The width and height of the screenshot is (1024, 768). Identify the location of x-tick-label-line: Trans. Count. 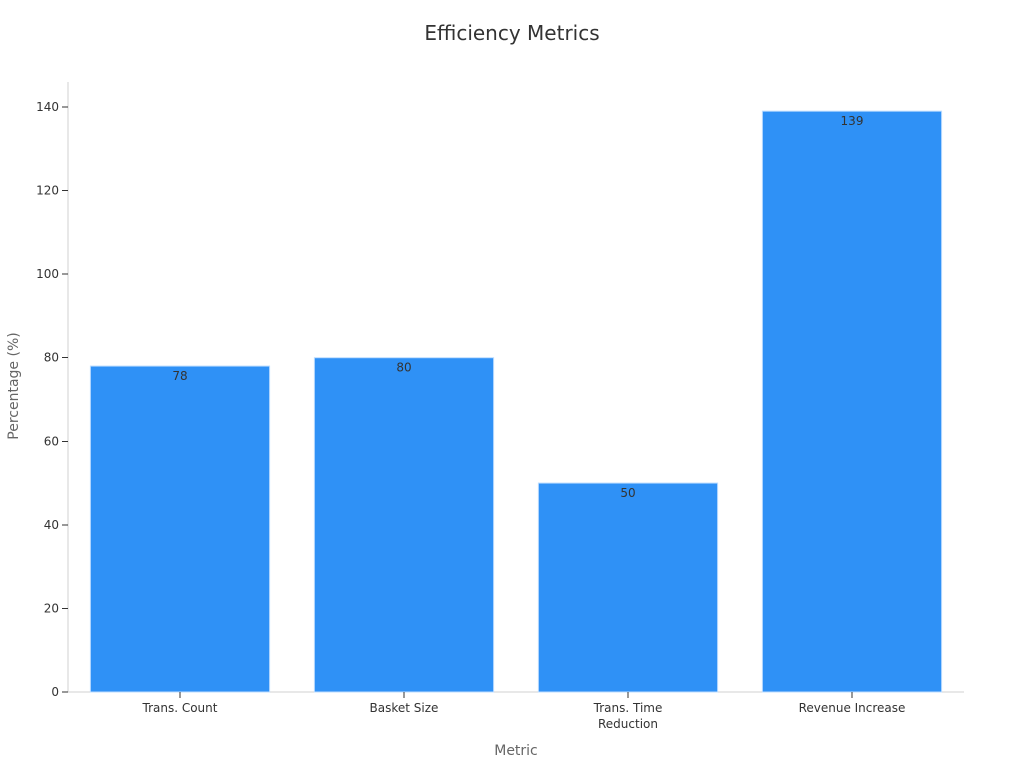
(180, 708).